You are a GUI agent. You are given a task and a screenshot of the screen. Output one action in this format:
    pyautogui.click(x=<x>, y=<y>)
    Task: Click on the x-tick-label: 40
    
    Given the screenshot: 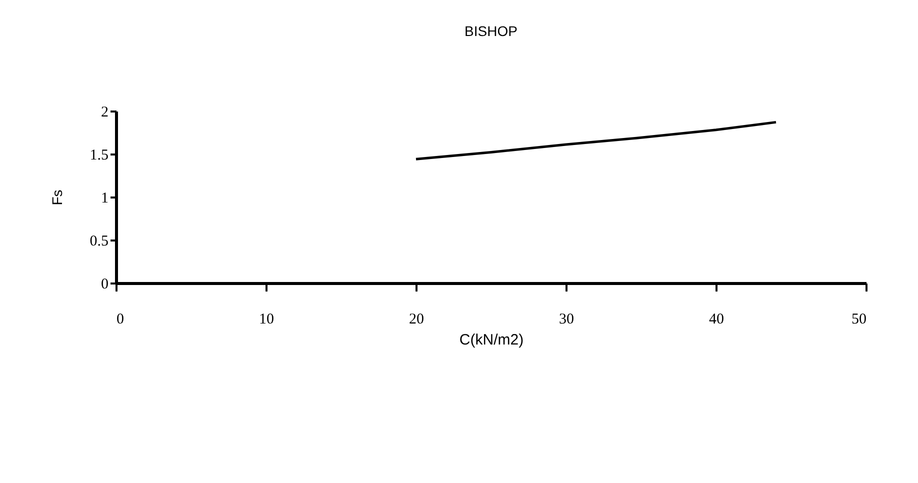 What is the action you would take?
    pyautogui.click(x=716, y=320)
    